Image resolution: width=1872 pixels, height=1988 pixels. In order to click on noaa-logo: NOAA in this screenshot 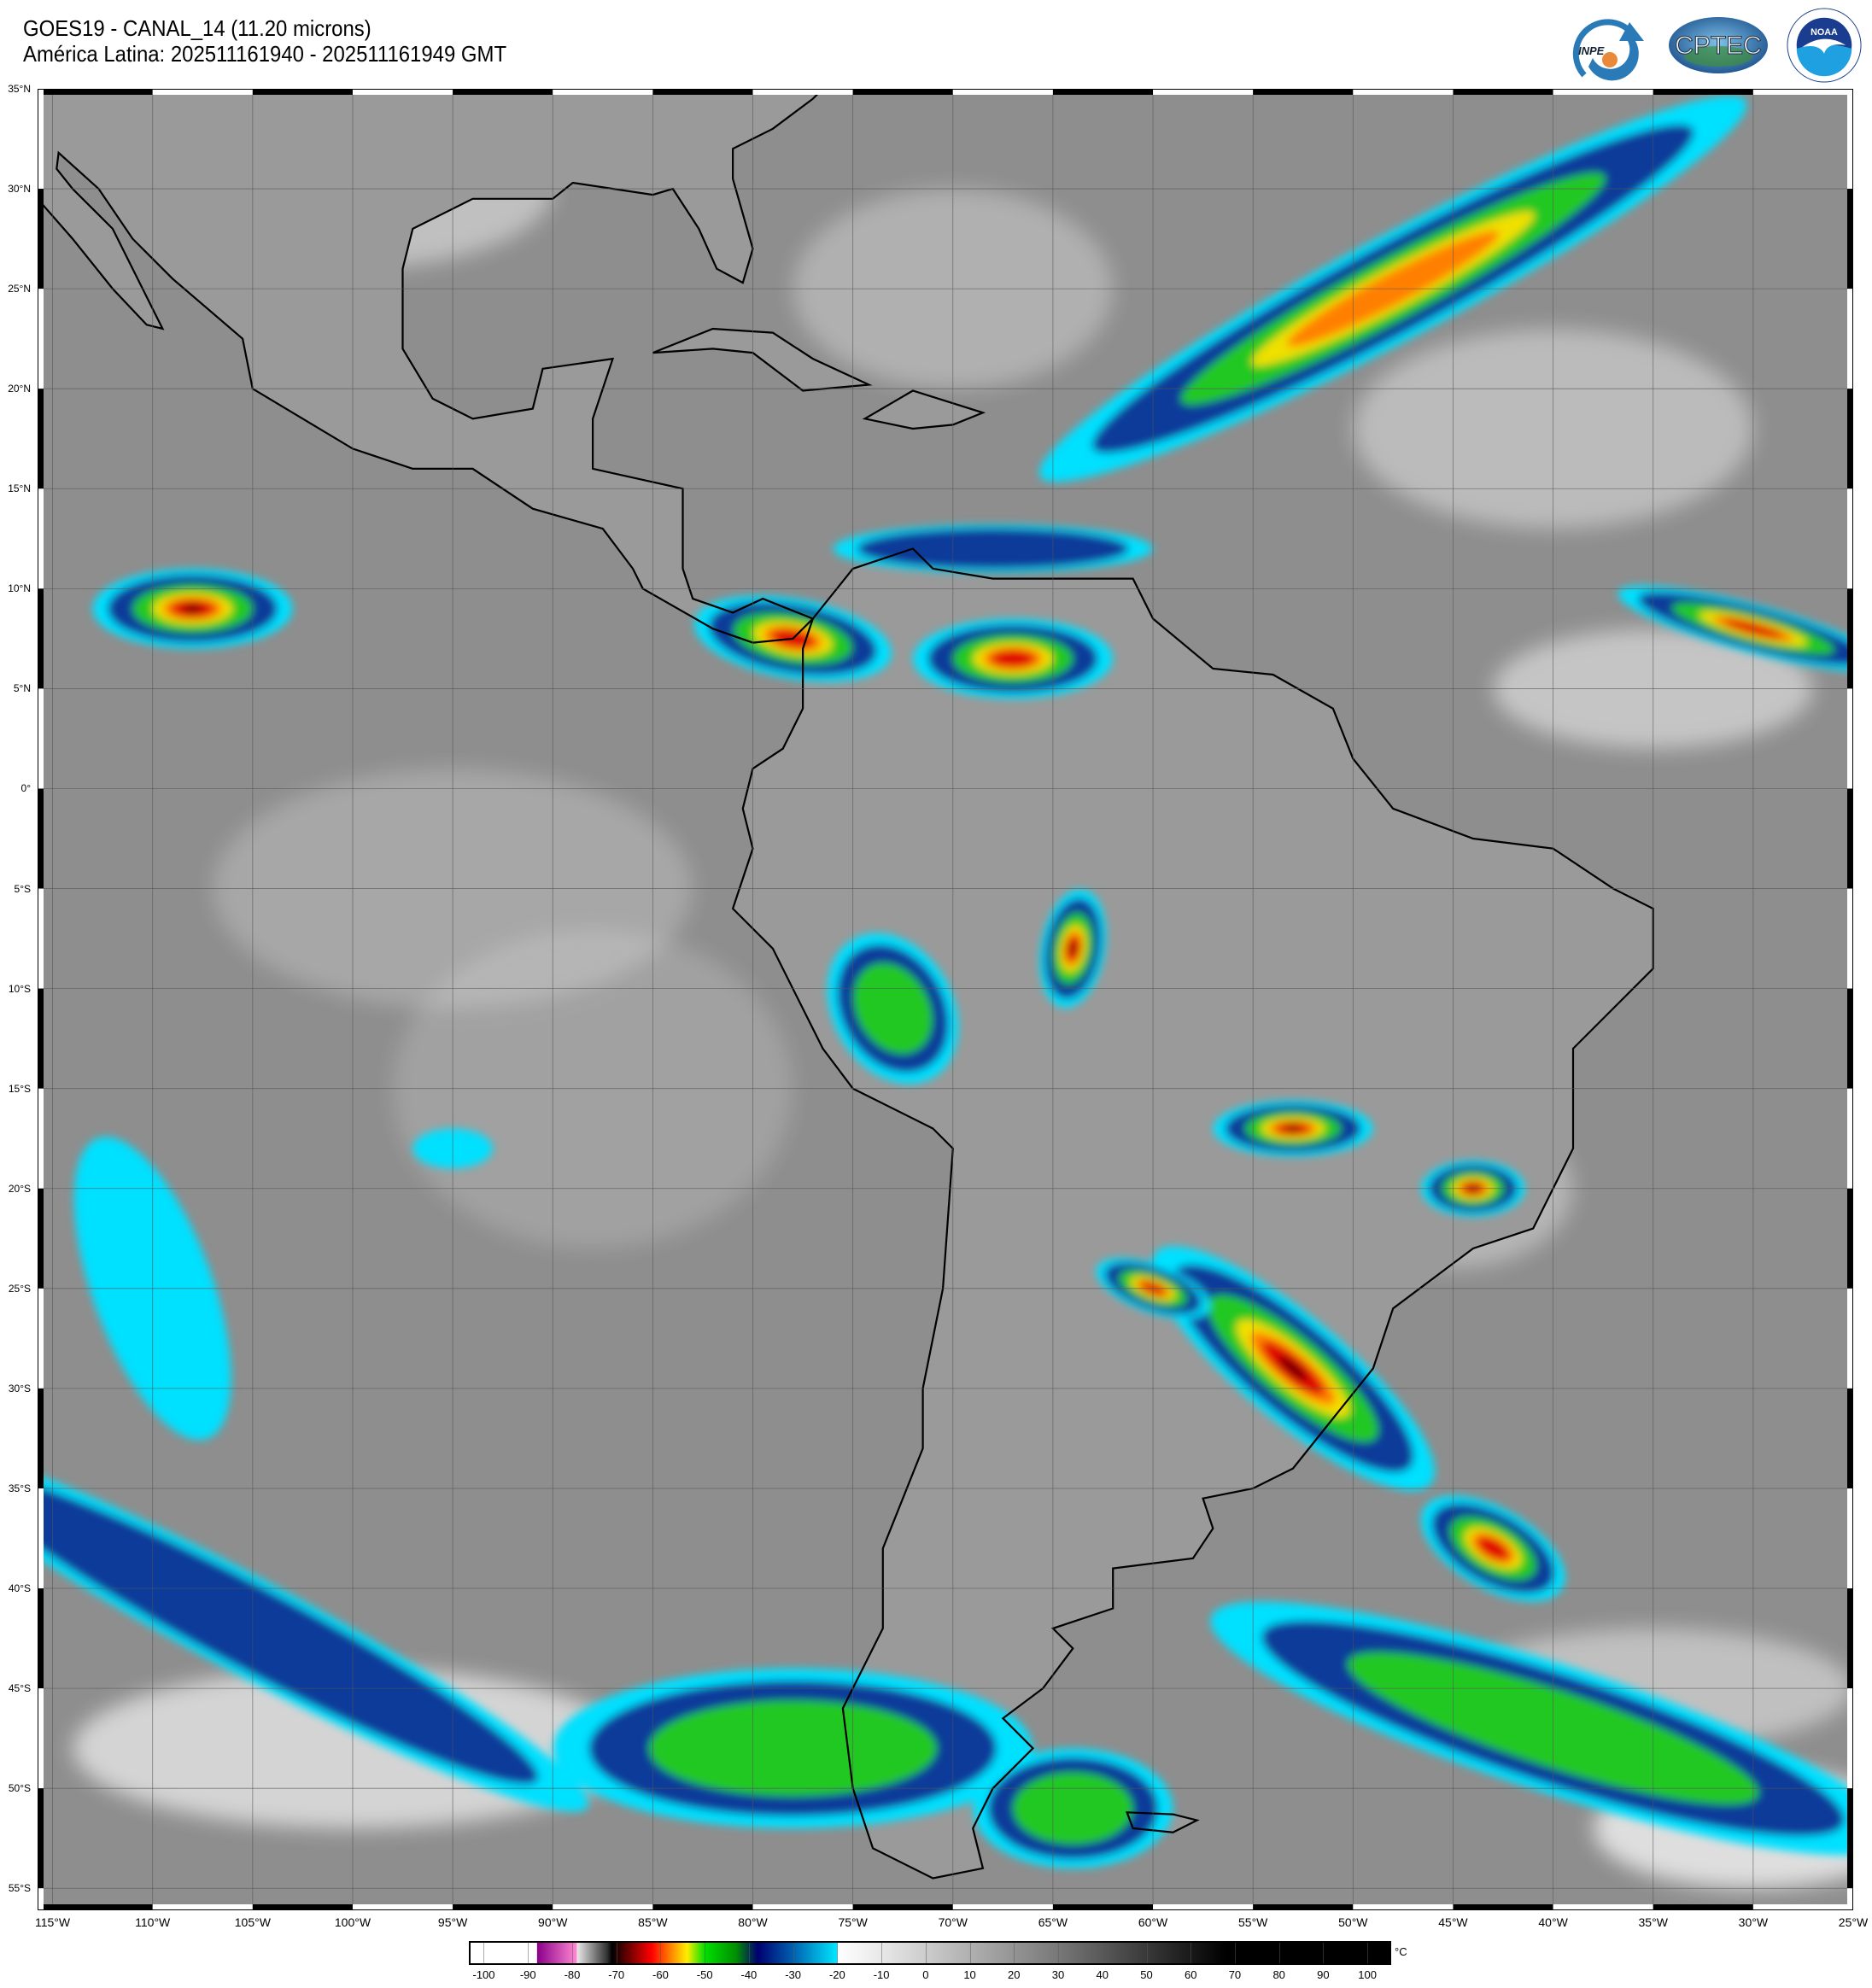, I will do `click(1824, 45)`.